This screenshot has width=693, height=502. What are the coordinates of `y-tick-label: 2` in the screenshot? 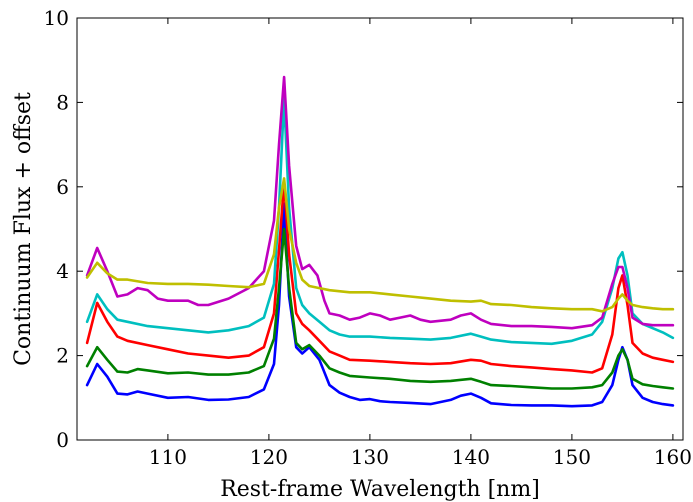 It's located at (62, 356).